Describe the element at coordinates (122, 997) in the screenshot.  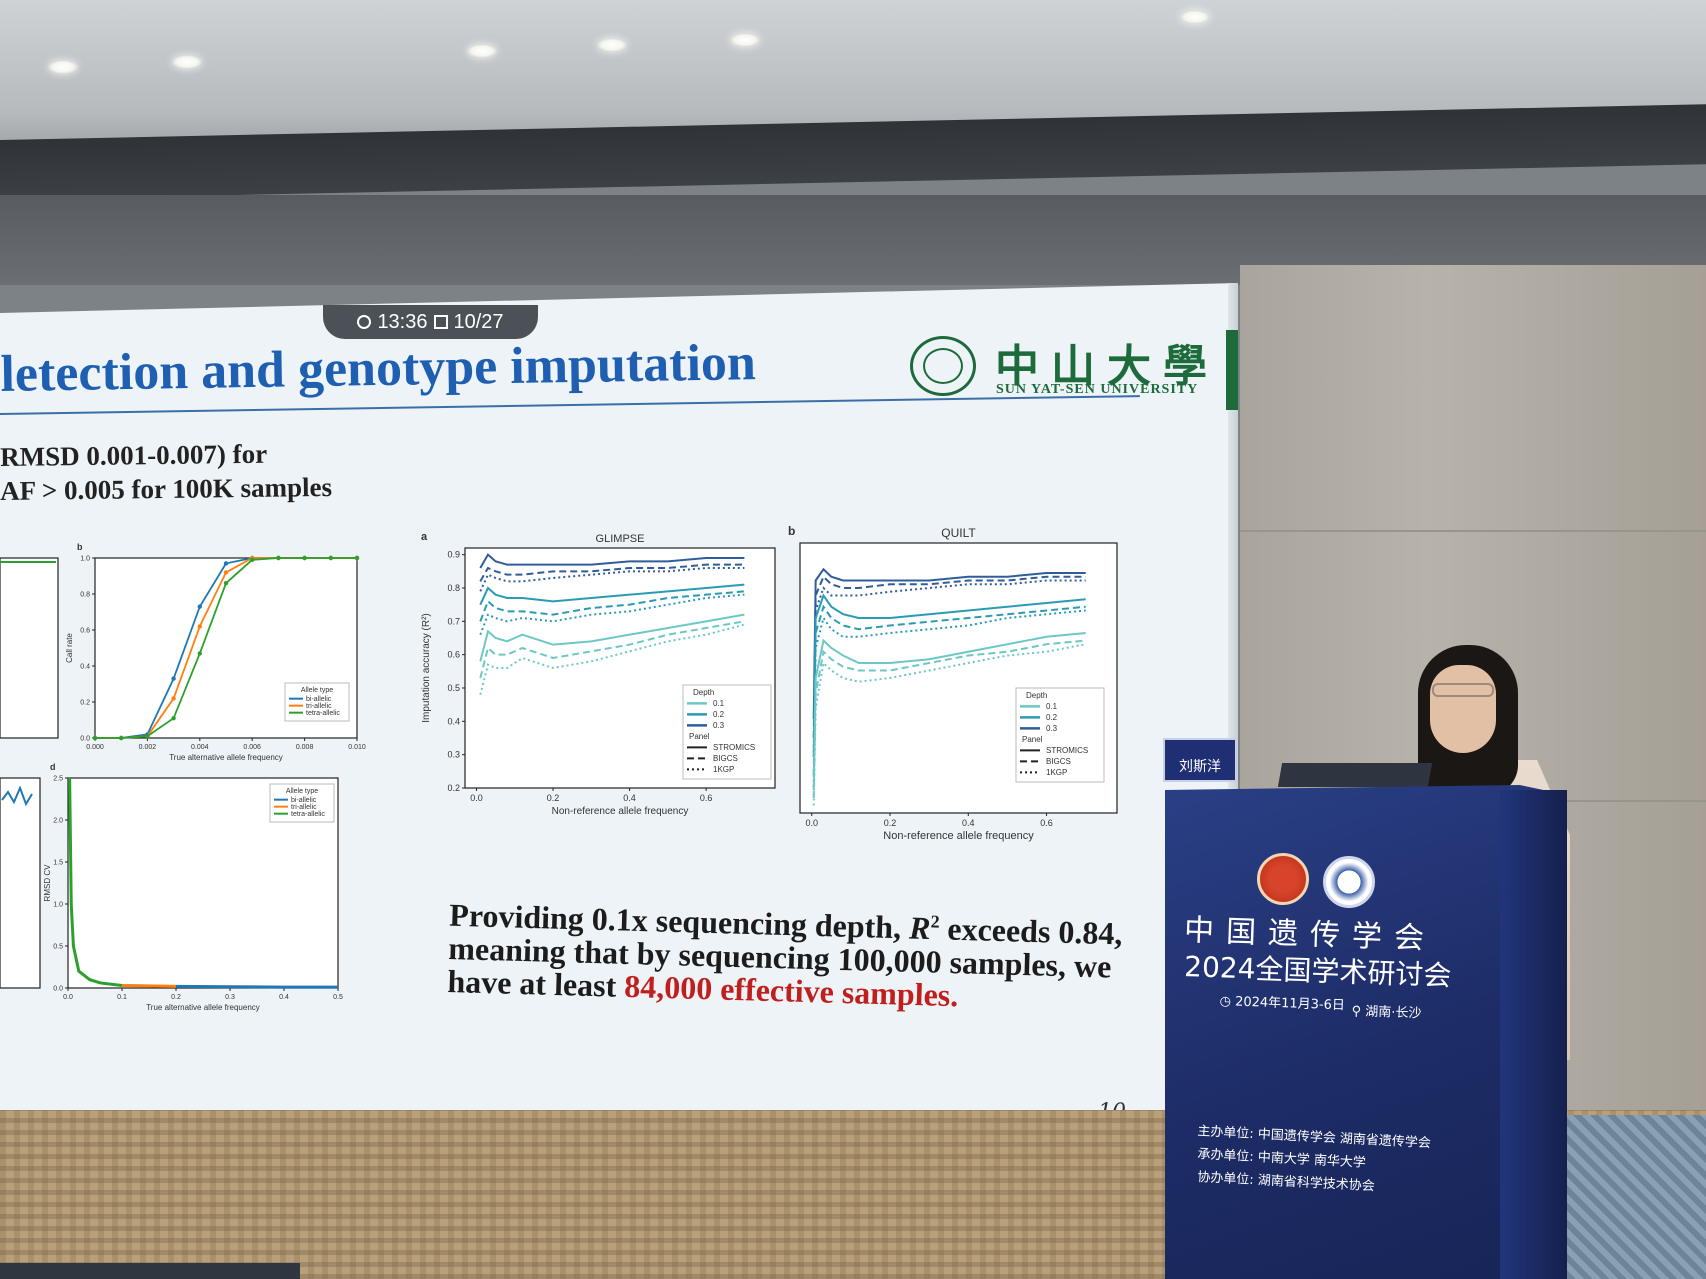
I see `x-tick-label: 0.1` at that location.